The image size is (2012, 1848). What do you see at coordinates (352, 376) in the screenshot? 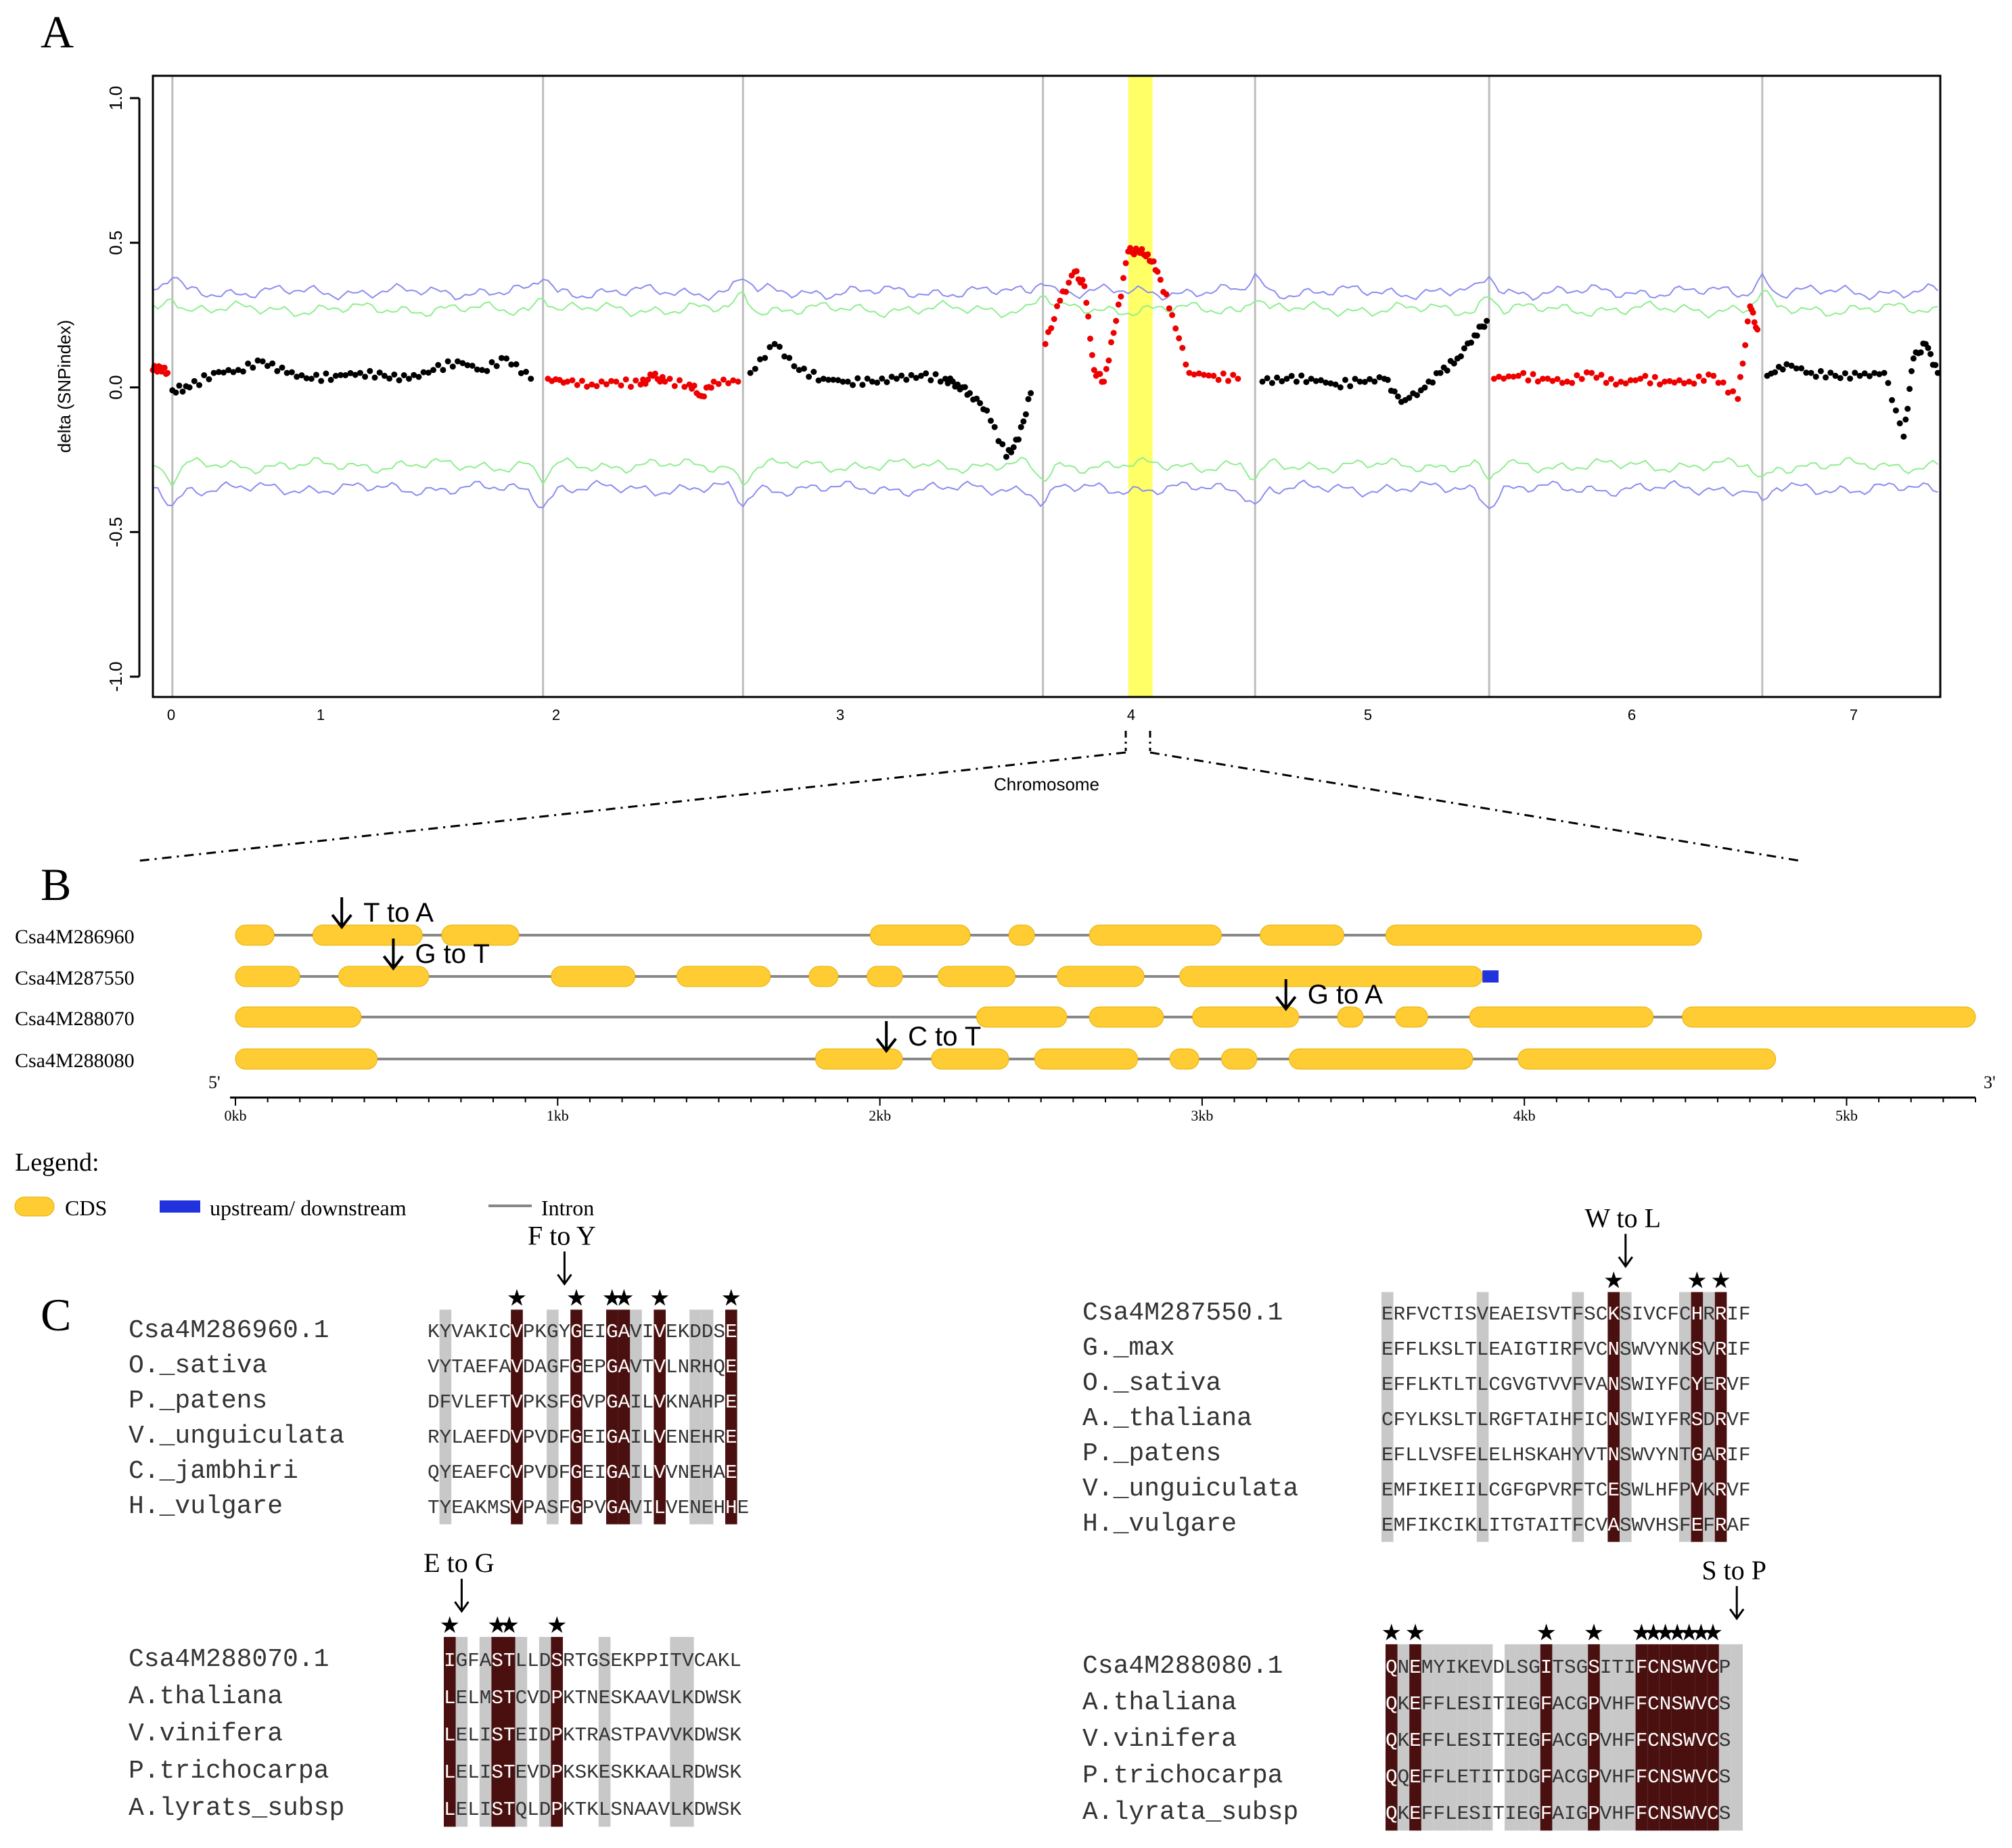
I see `series-chr1` at bounding box center [352, 376].